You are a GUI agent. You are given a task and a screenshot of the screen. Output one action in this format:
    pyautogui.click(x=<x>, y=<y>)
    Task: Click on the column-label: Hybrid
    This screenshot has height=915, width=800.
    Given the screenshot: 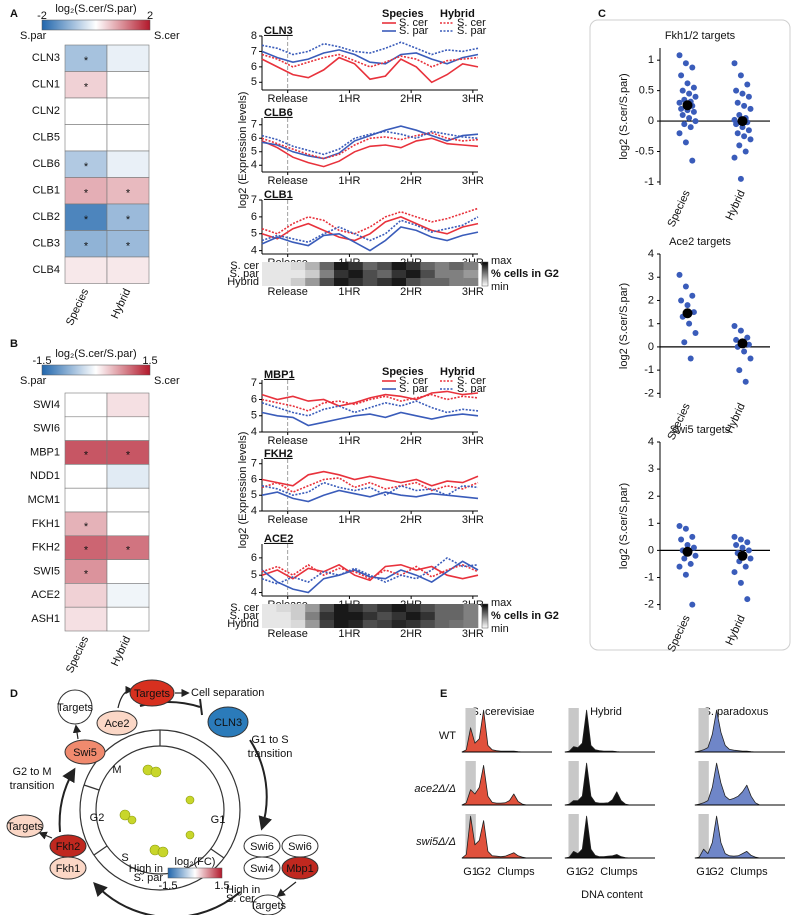 What is the action you would take?
    pyautogui.click(x=121, y=304)
    